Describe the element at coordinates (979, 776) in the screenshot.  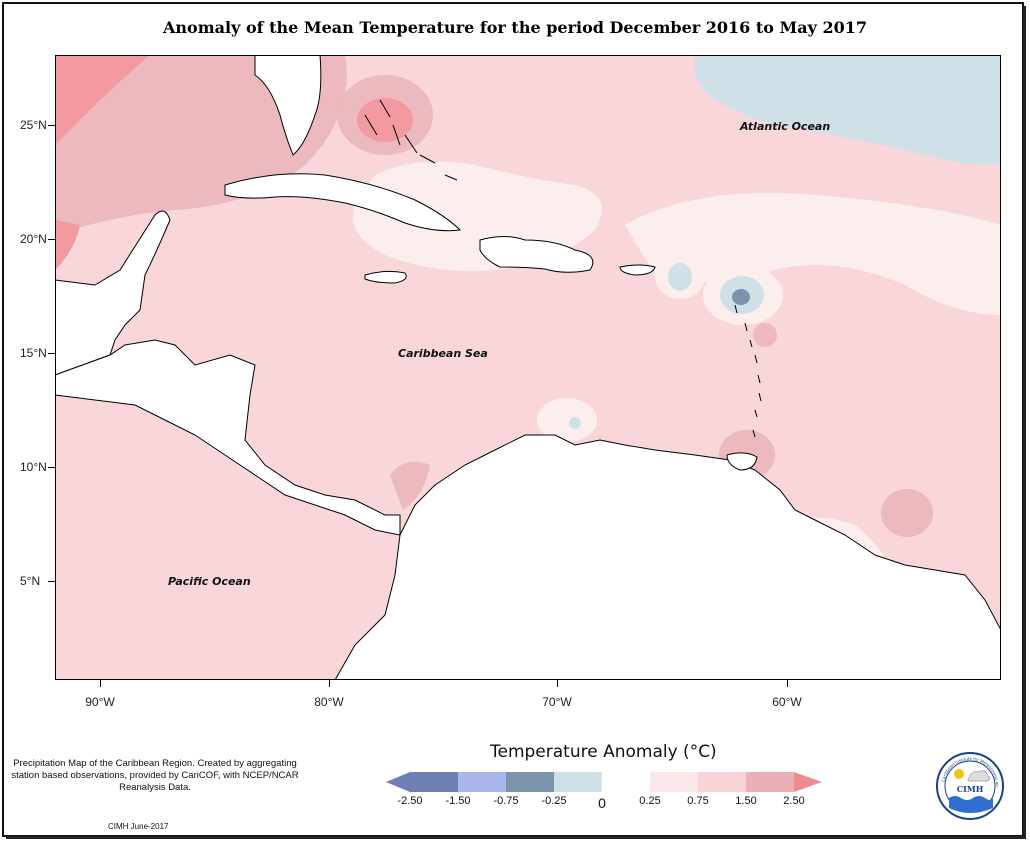
I see `cloud-icon` at that location.